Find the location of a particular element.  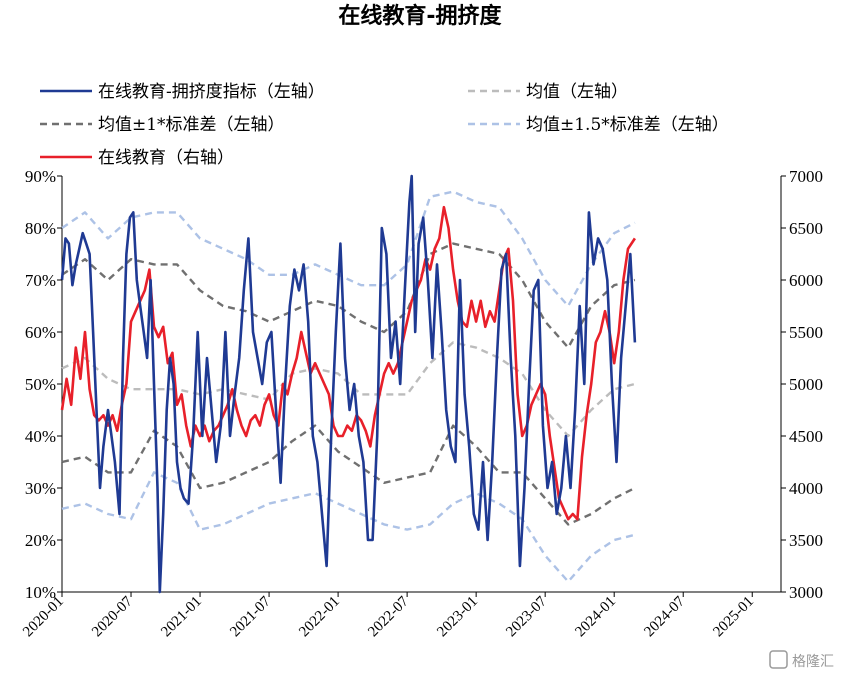

right-tick-label: 7000 is located at coordinates (806, 176).